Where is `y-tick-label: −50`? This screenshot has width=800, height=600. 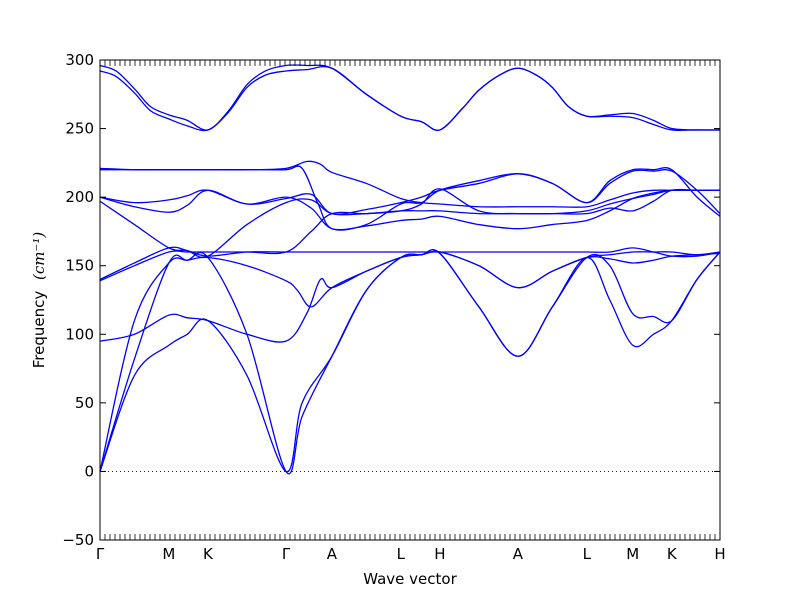 y-tick-label: −50 is located at coordinates (78, 540).